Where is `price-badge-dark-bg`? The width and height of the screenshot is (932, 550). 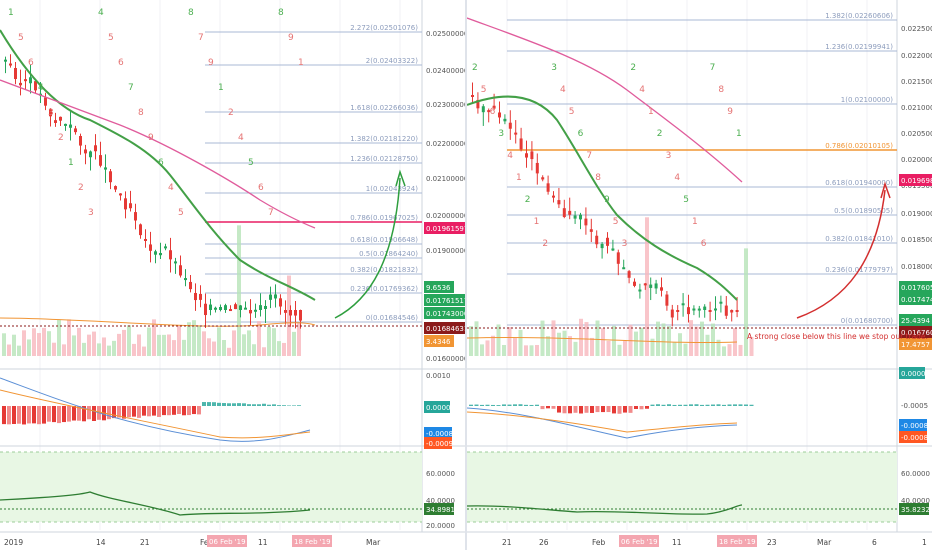 price-badge-dark-bg is located at coordinates (444, 328).